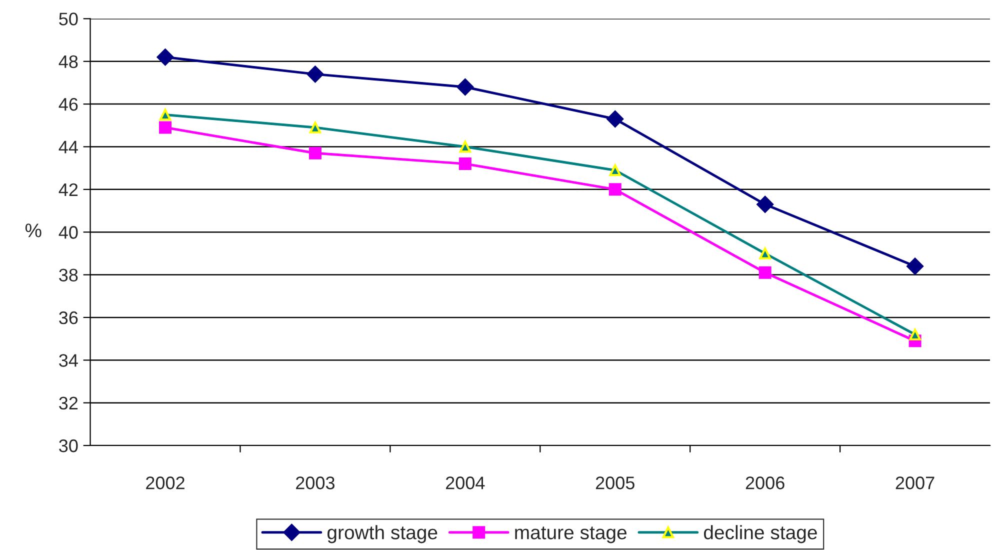 The width and height of the screenshot is (992, 550). What do you see at coordinates (165, 483) in the screenshot?
I see `x-tick-label: 2002` at bounding box center [165, 483].